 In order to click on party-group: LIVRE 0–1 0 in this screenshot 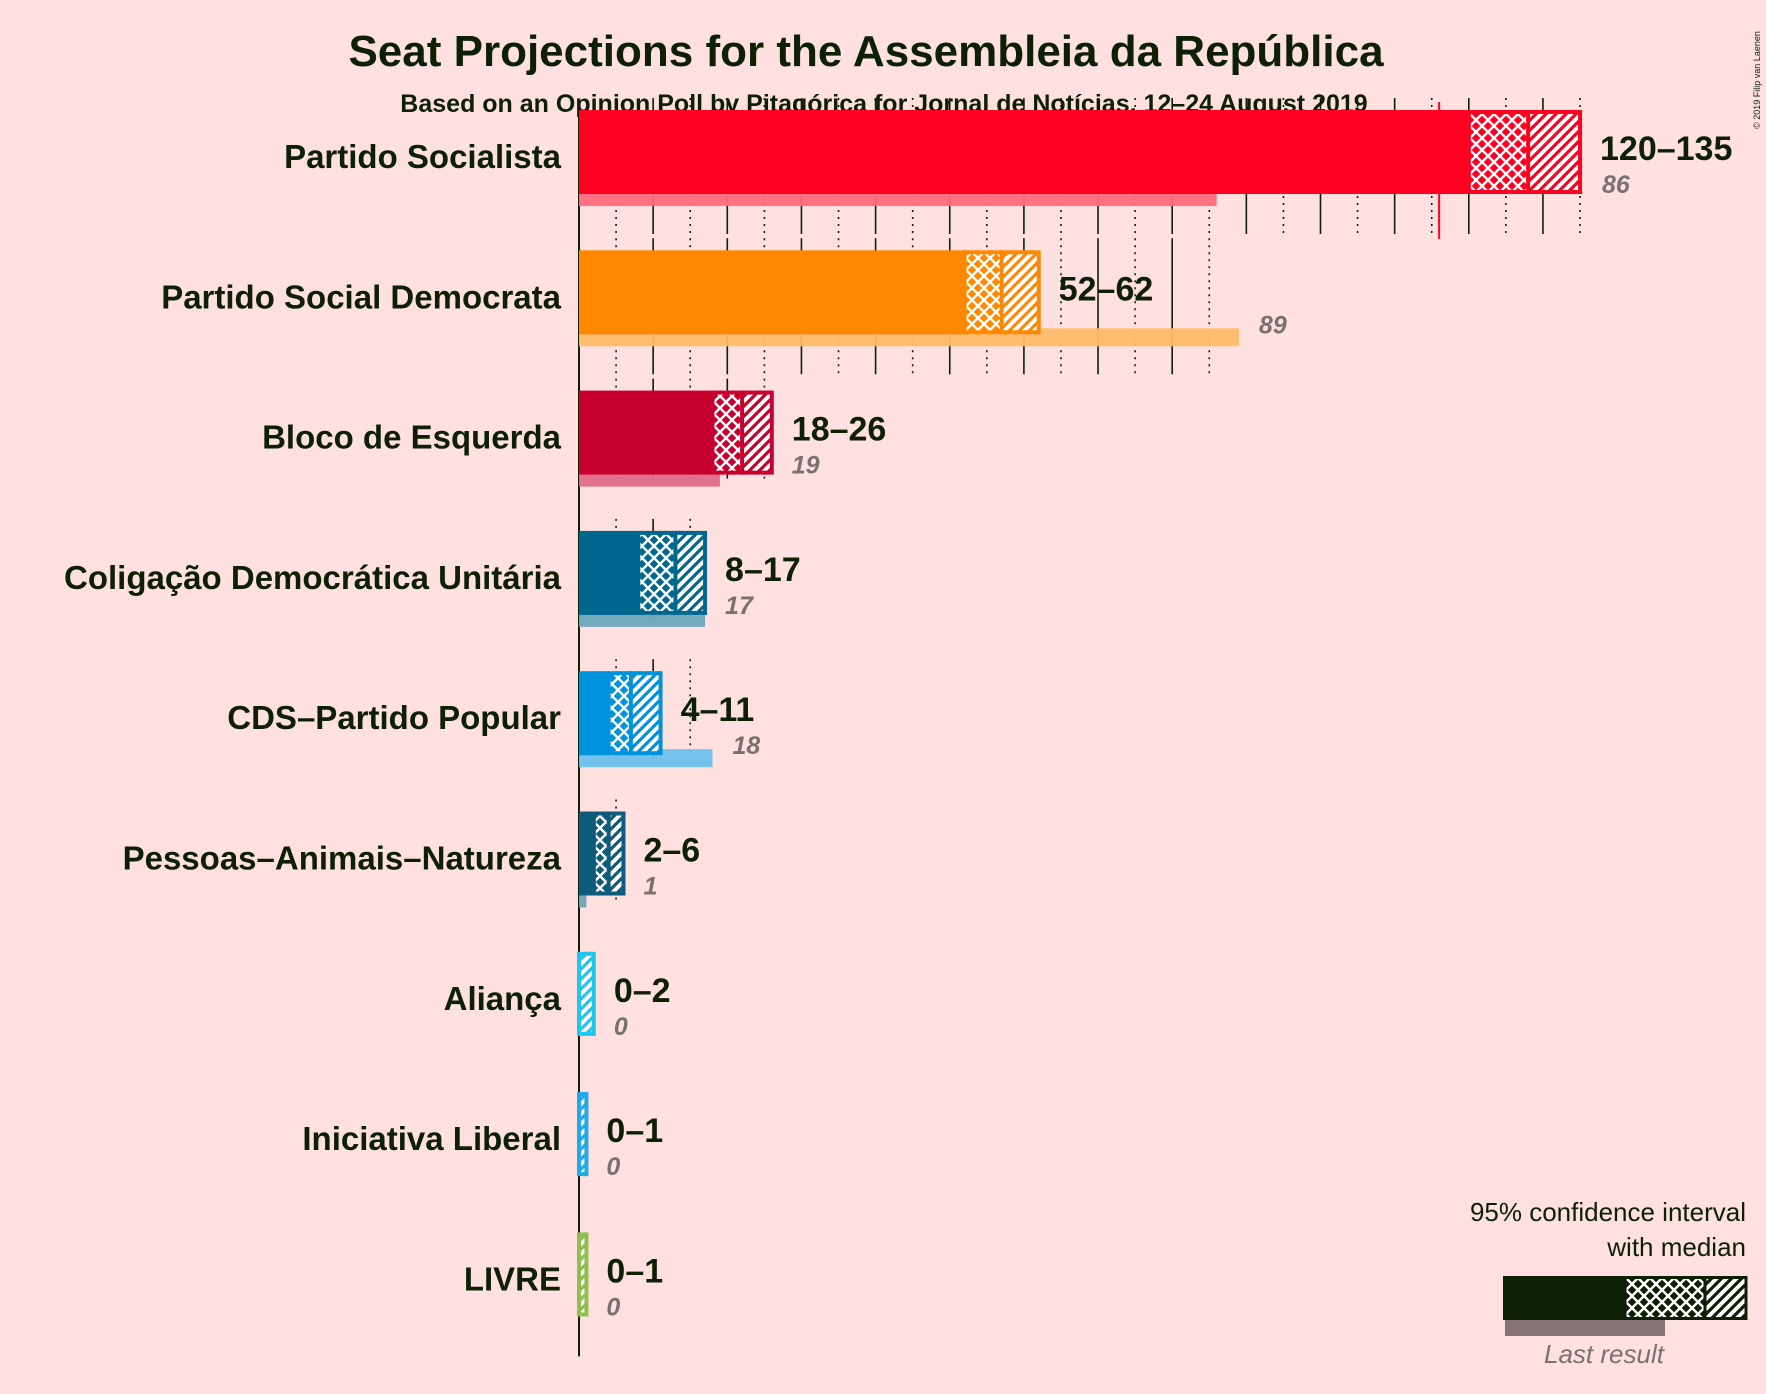, I will do `click(563, 1276)`.